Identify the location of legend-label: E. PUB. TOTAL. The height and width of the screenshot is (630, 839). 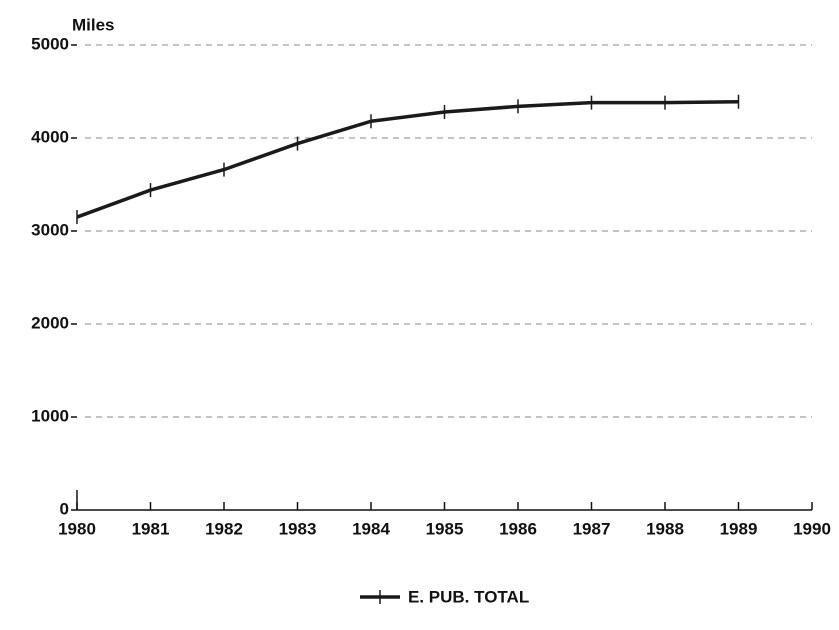
(468, 596).